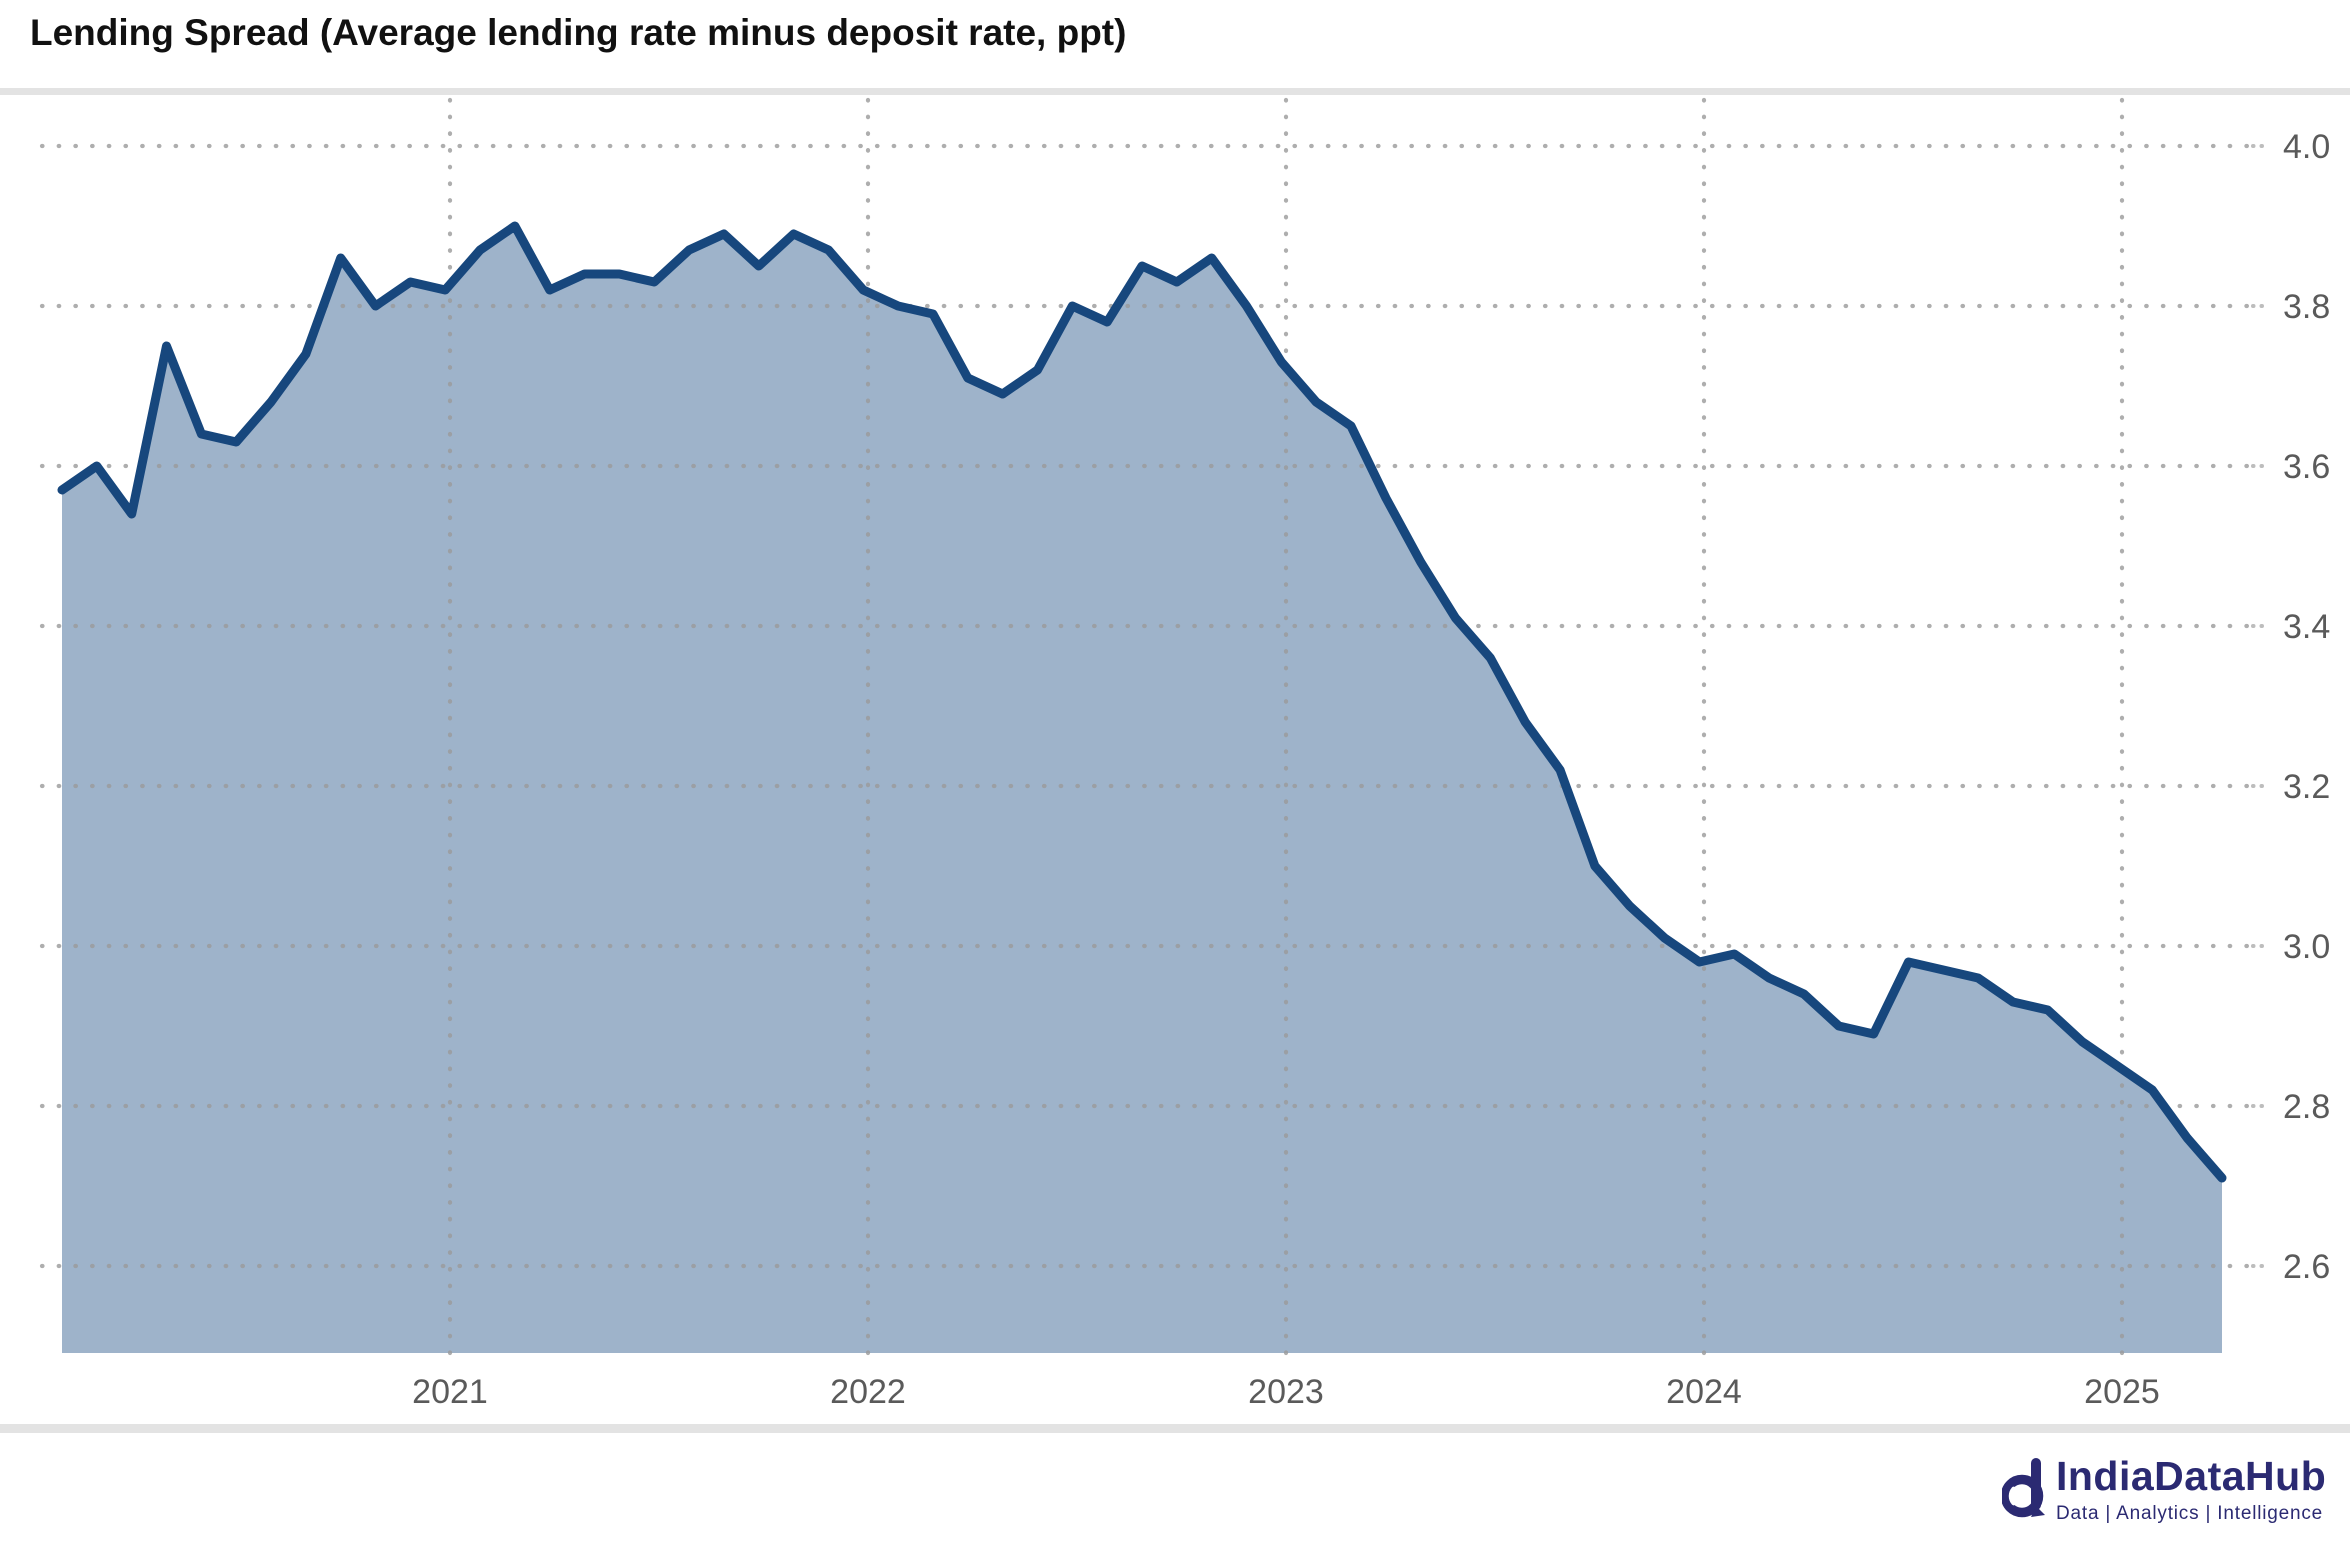  I want to click on y-tick-label: 2.8, so click(2306, 1107).